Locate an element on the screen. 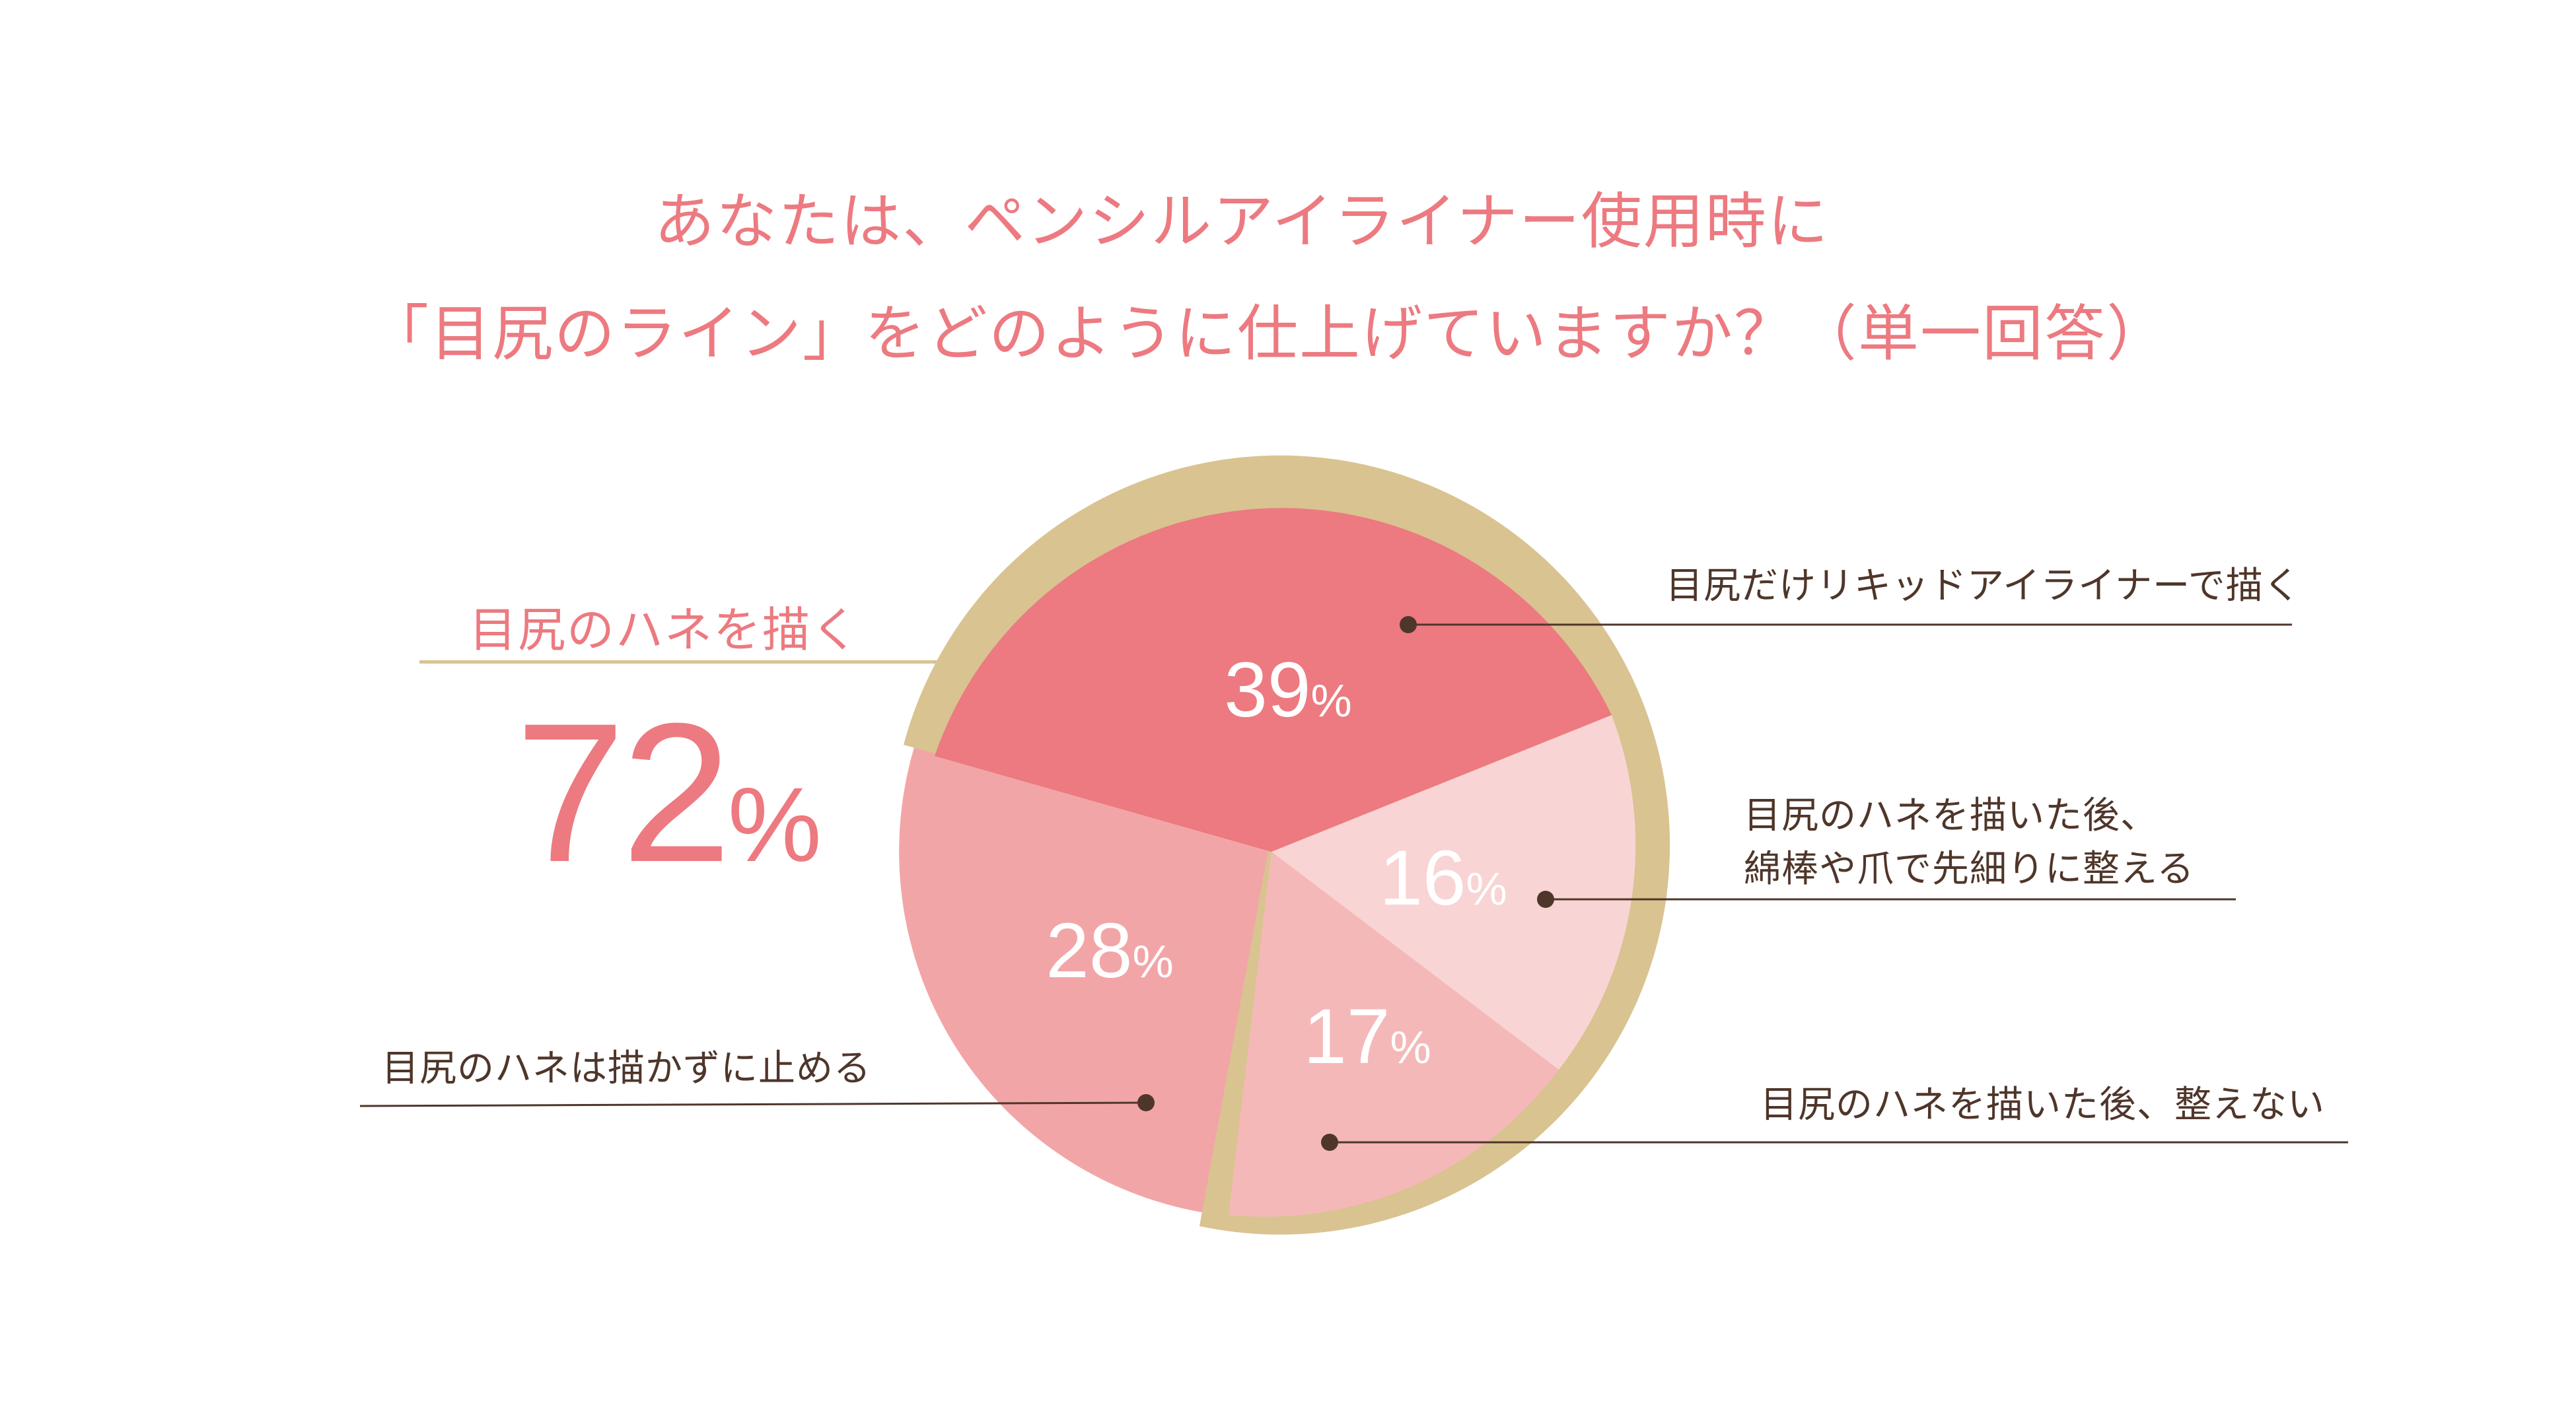 The width and height of the screenshot is (2576, 1415). slice-17-label: 17% is located at coordinates (1367, 1036).